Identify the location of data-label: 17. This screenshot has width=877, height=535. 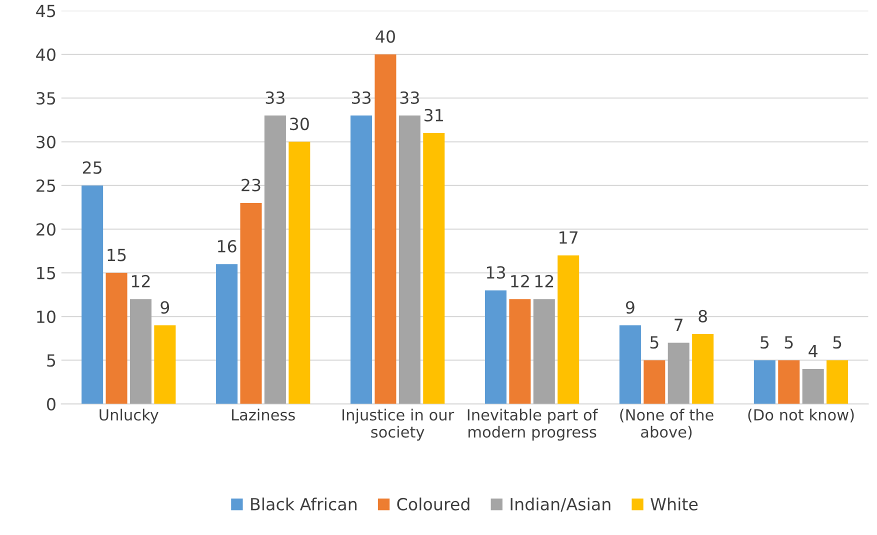
(569, 237).